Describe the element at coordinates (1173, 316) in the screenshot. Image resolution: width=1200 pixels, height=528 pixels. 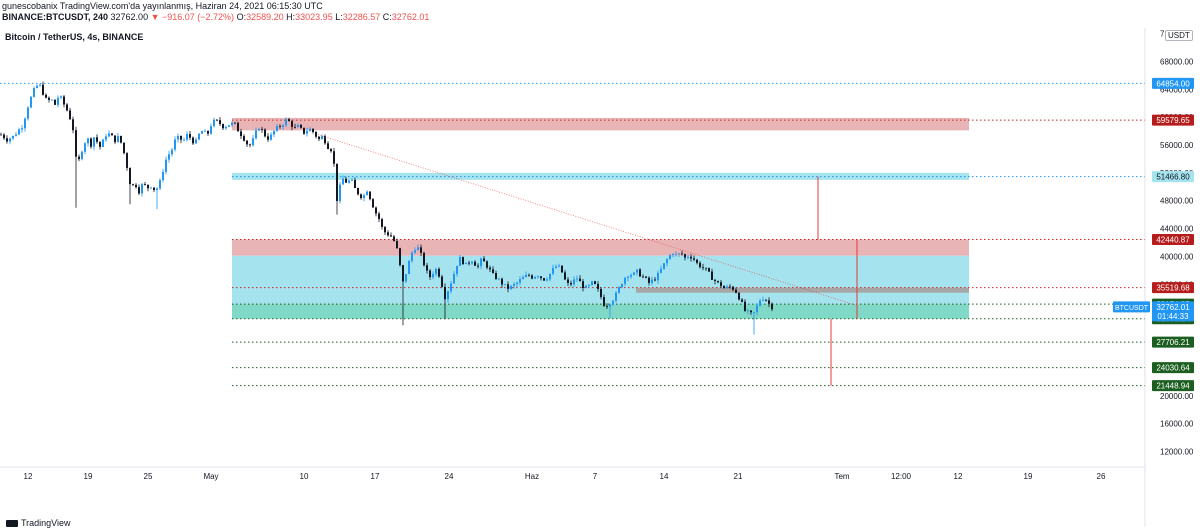
I see `countdown-label: 01:44:33` at that location.